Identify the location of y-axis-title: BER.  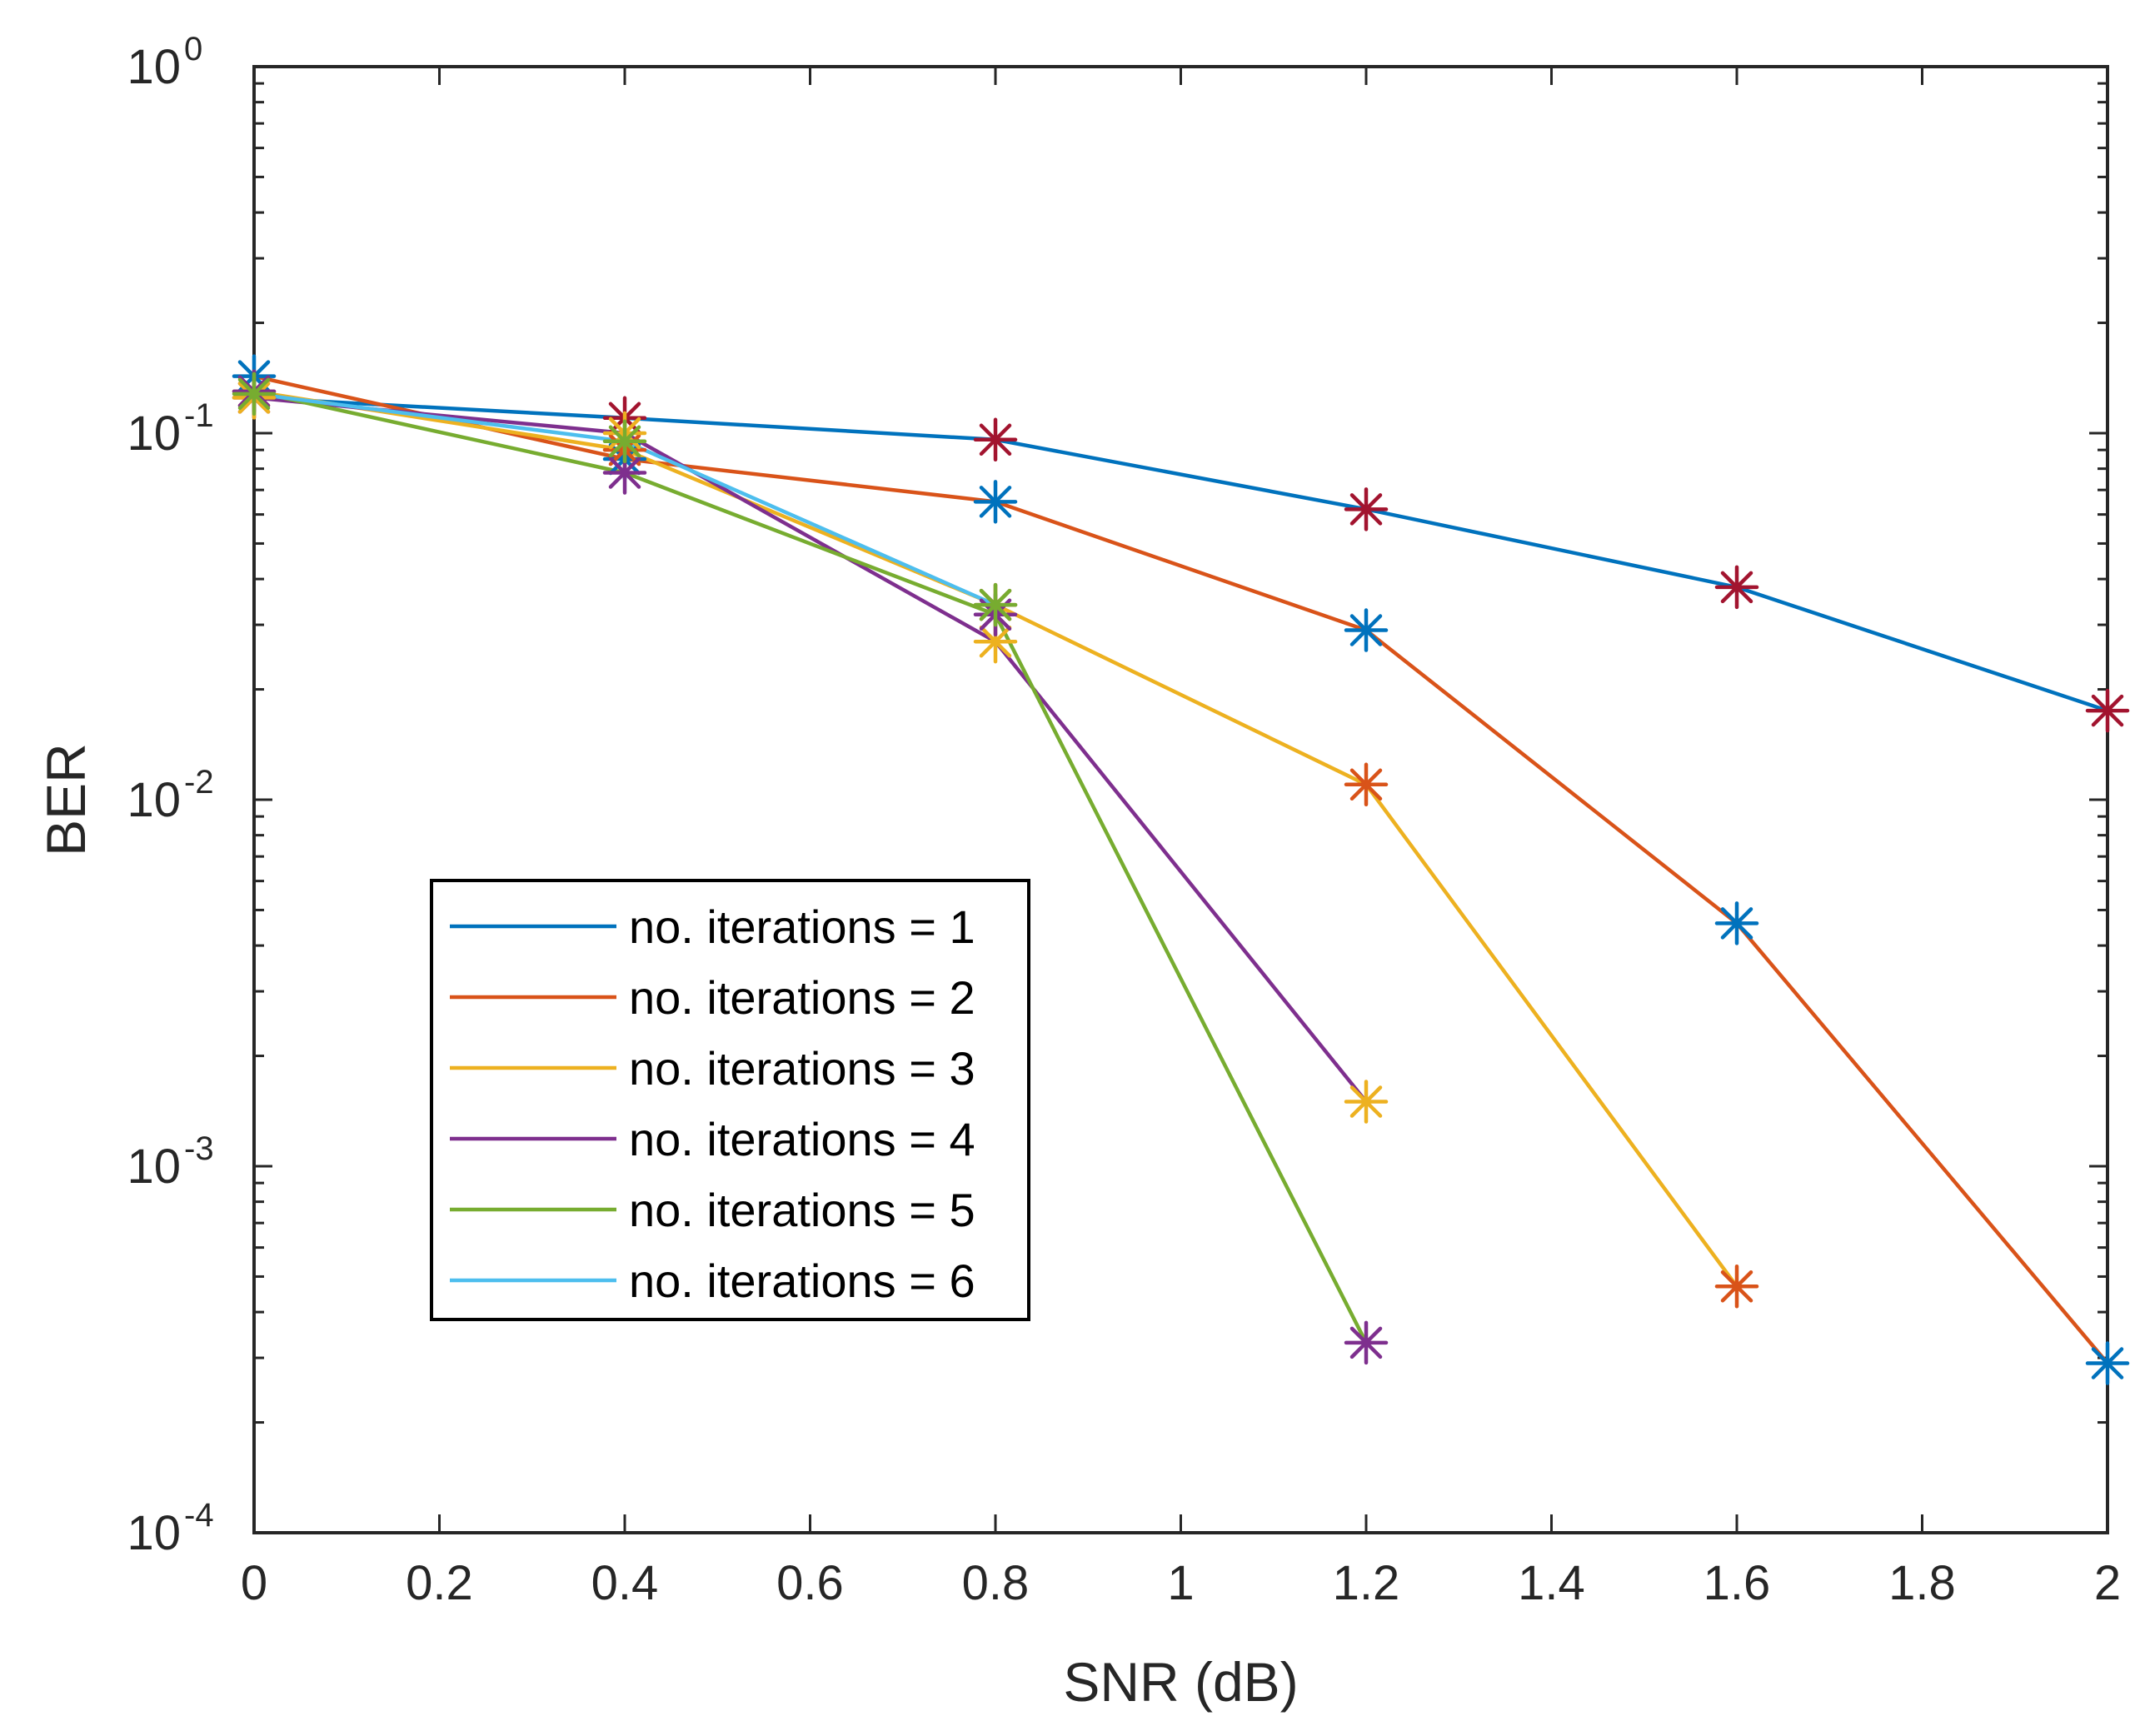
(66, 800).